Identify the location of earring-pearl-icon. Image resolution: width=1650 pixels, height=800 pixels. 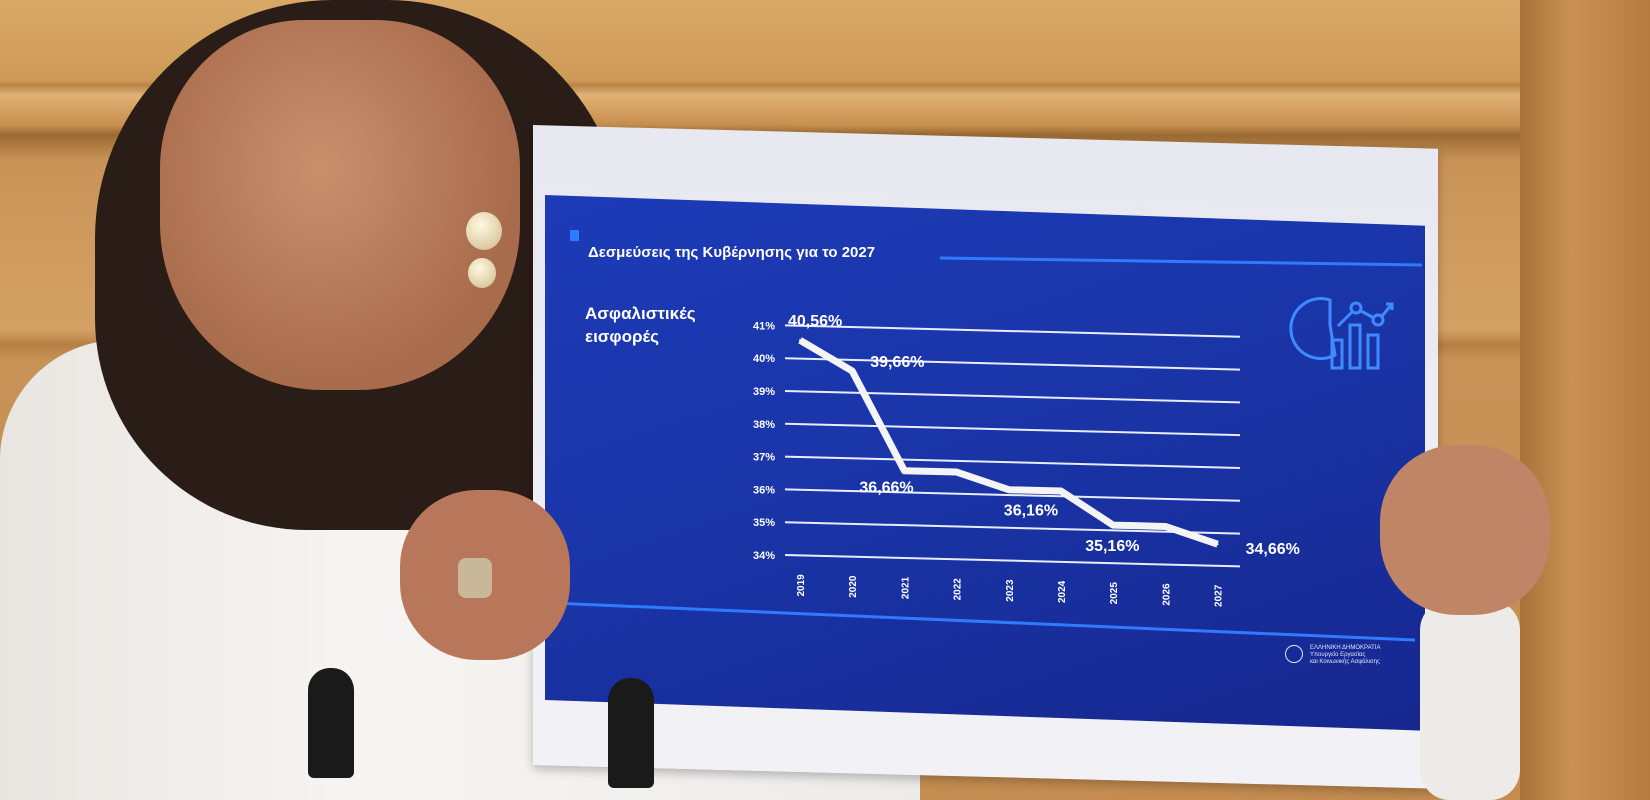
(482, 273).